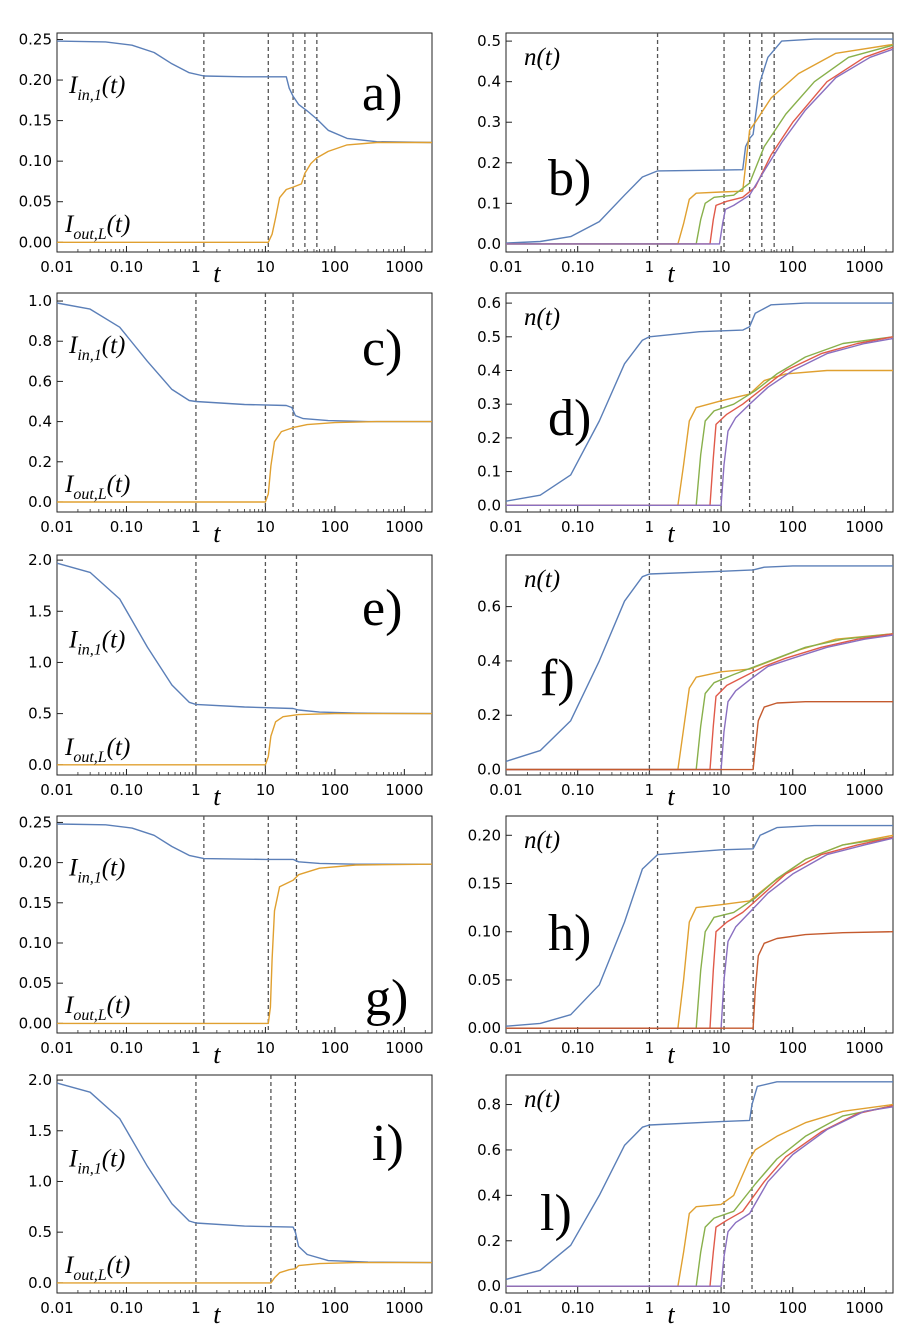 Image resolution: width=913 pixels, height=1325 pixels. What do you see at coordinates (386, 998) in the screenshot?
I see `panel-label: g)` at bounding box center [386, 998].